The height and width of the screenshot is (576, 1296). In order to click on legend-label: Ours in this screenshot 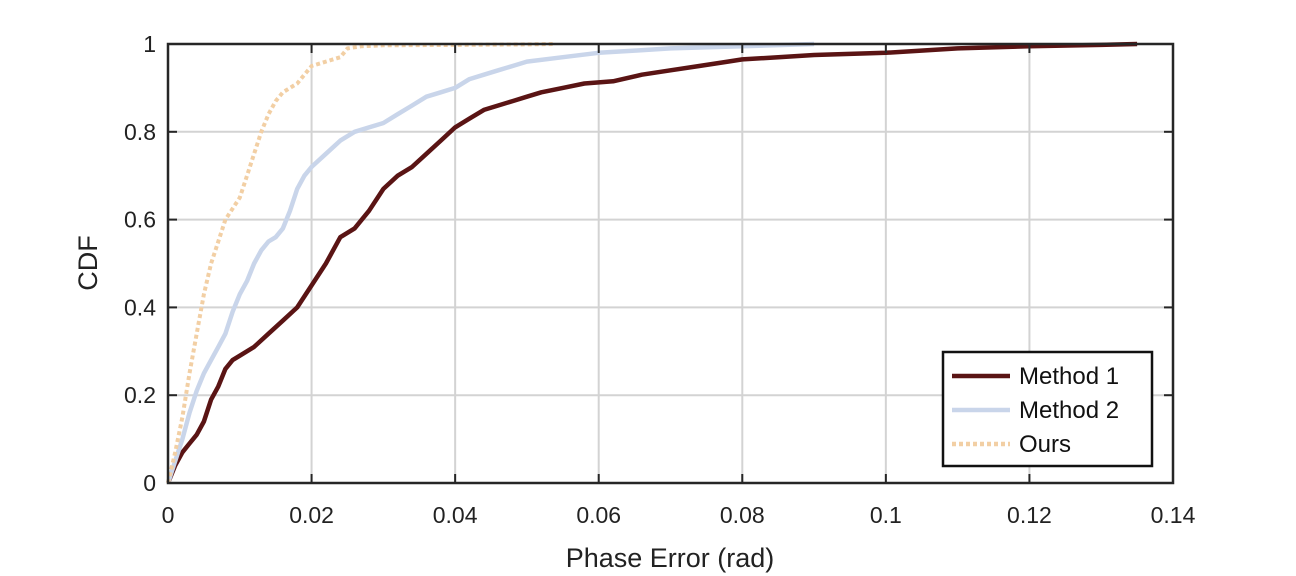, I will do `click(1045, 444)`.